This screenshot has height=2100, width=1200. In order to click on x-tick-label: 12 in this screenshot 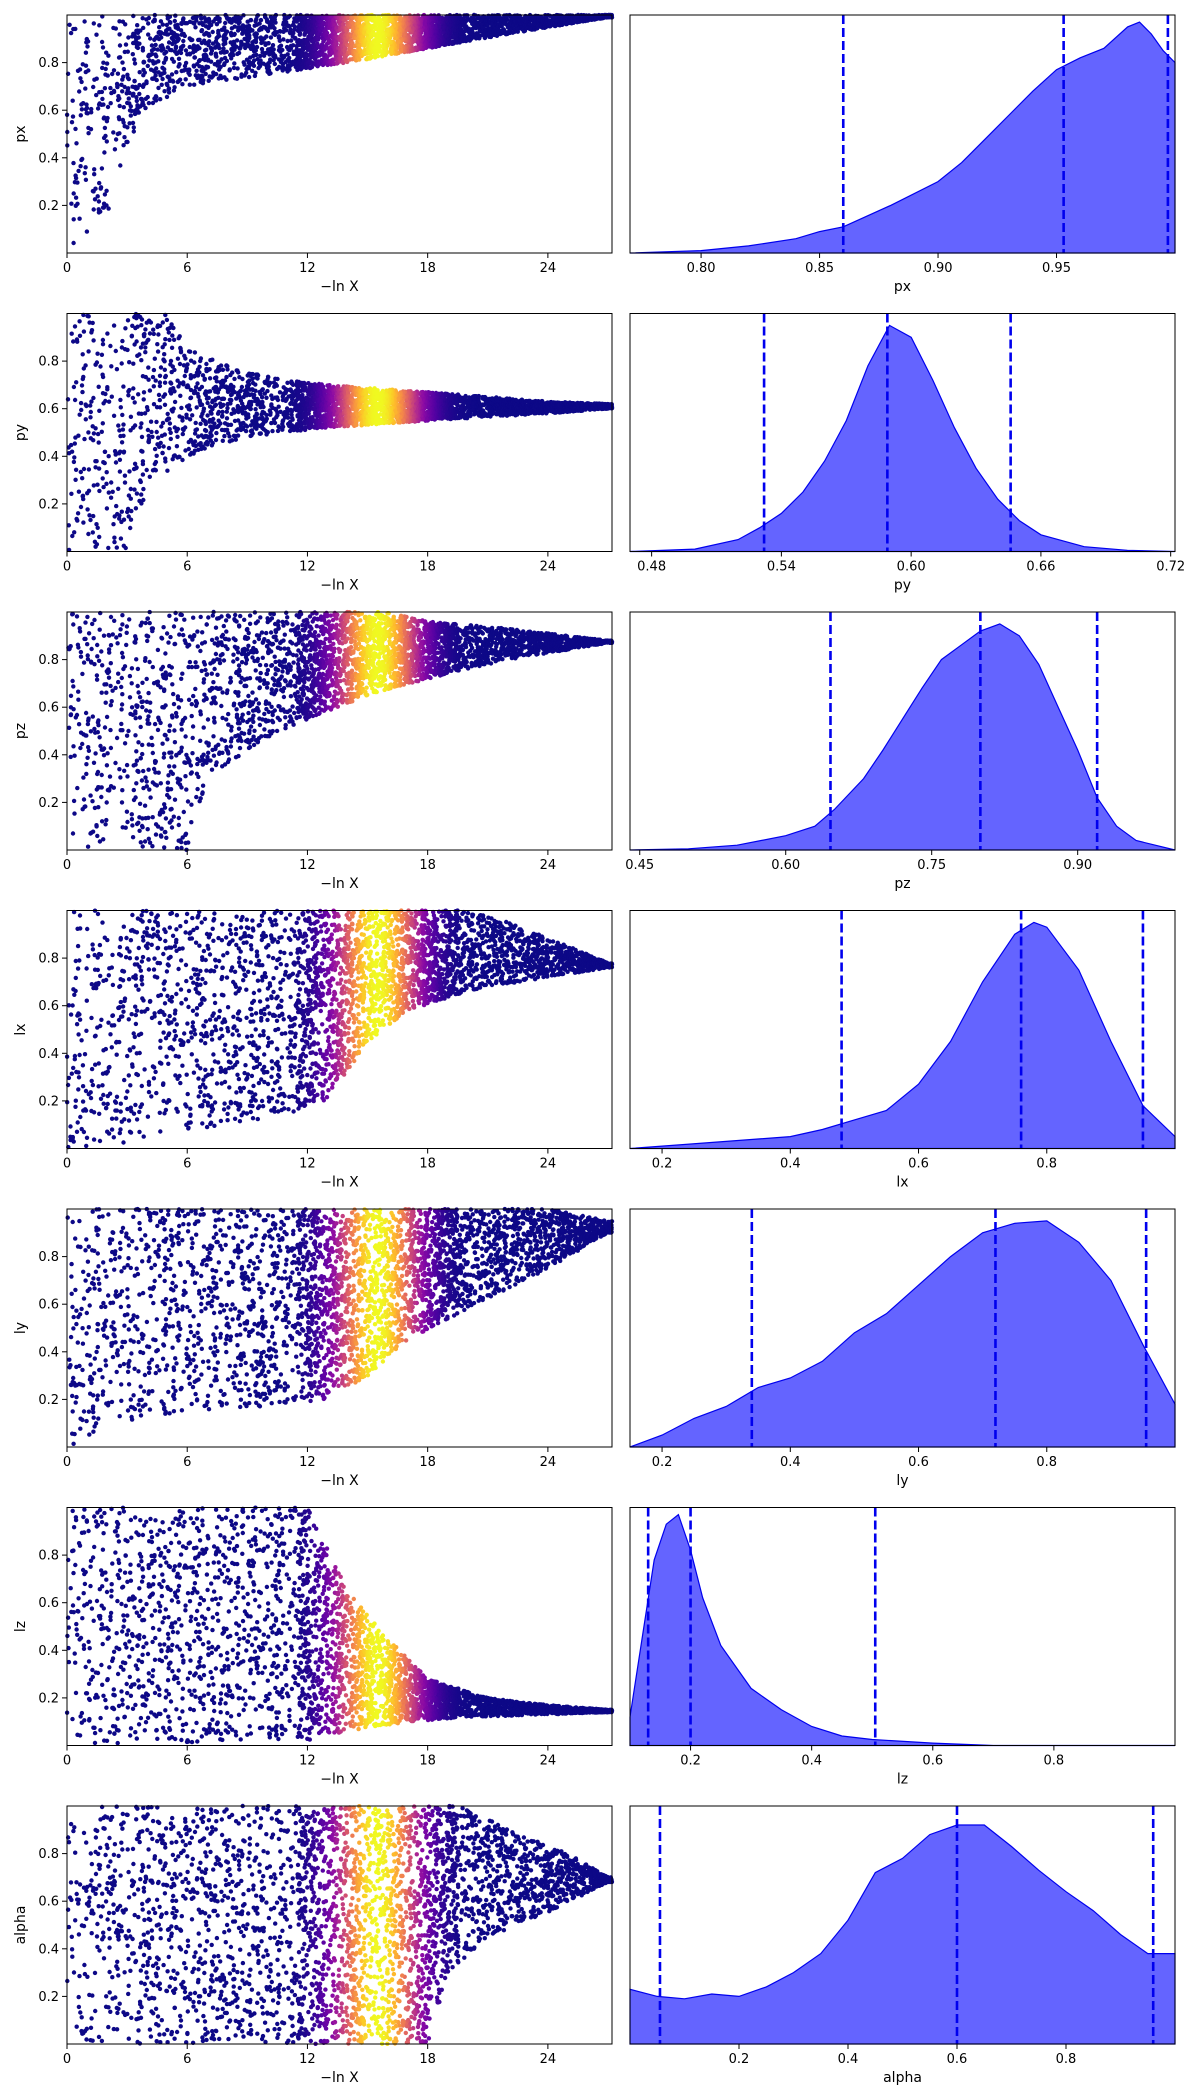, I will do `click(307, 268)`.